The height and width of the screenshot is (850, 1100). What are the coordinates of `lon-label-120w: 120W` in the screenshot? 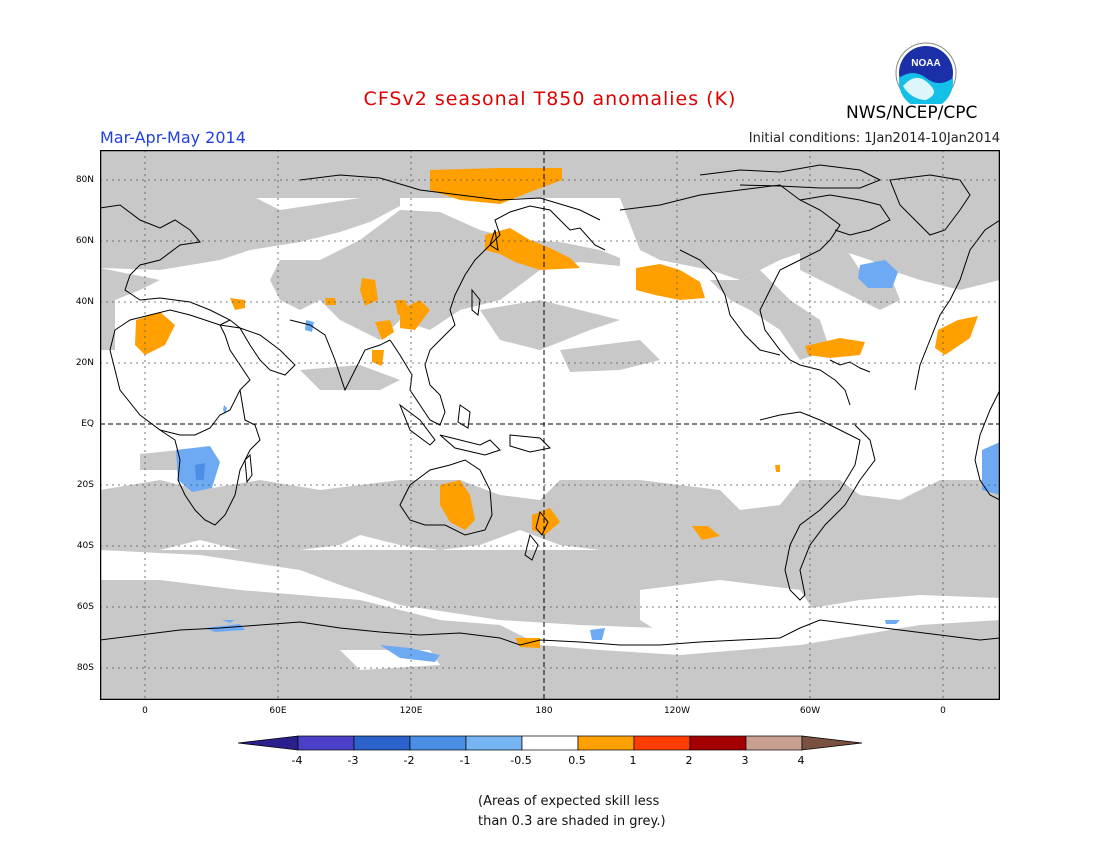 It's located at (677, 711).